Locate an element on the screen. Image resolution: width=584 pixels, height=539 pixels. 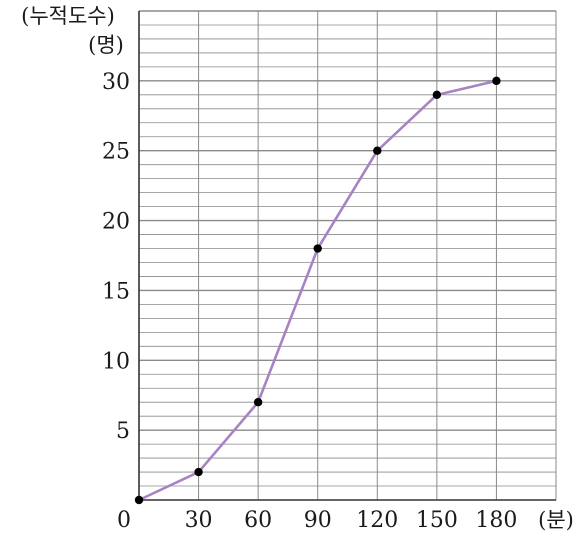
y-tick-label: 15 is located at coordinates (116, 291).